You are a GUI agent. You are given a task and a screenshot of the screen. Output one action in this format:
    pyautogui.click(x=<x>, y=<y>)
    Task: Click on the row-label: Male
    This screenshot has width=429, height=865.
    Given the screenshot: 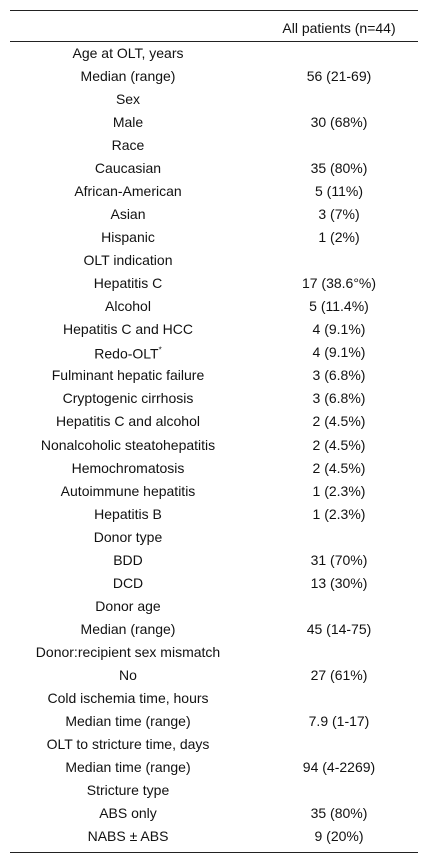 What is the action you would take?
    pyautogui.click(x=128, y=122)
    